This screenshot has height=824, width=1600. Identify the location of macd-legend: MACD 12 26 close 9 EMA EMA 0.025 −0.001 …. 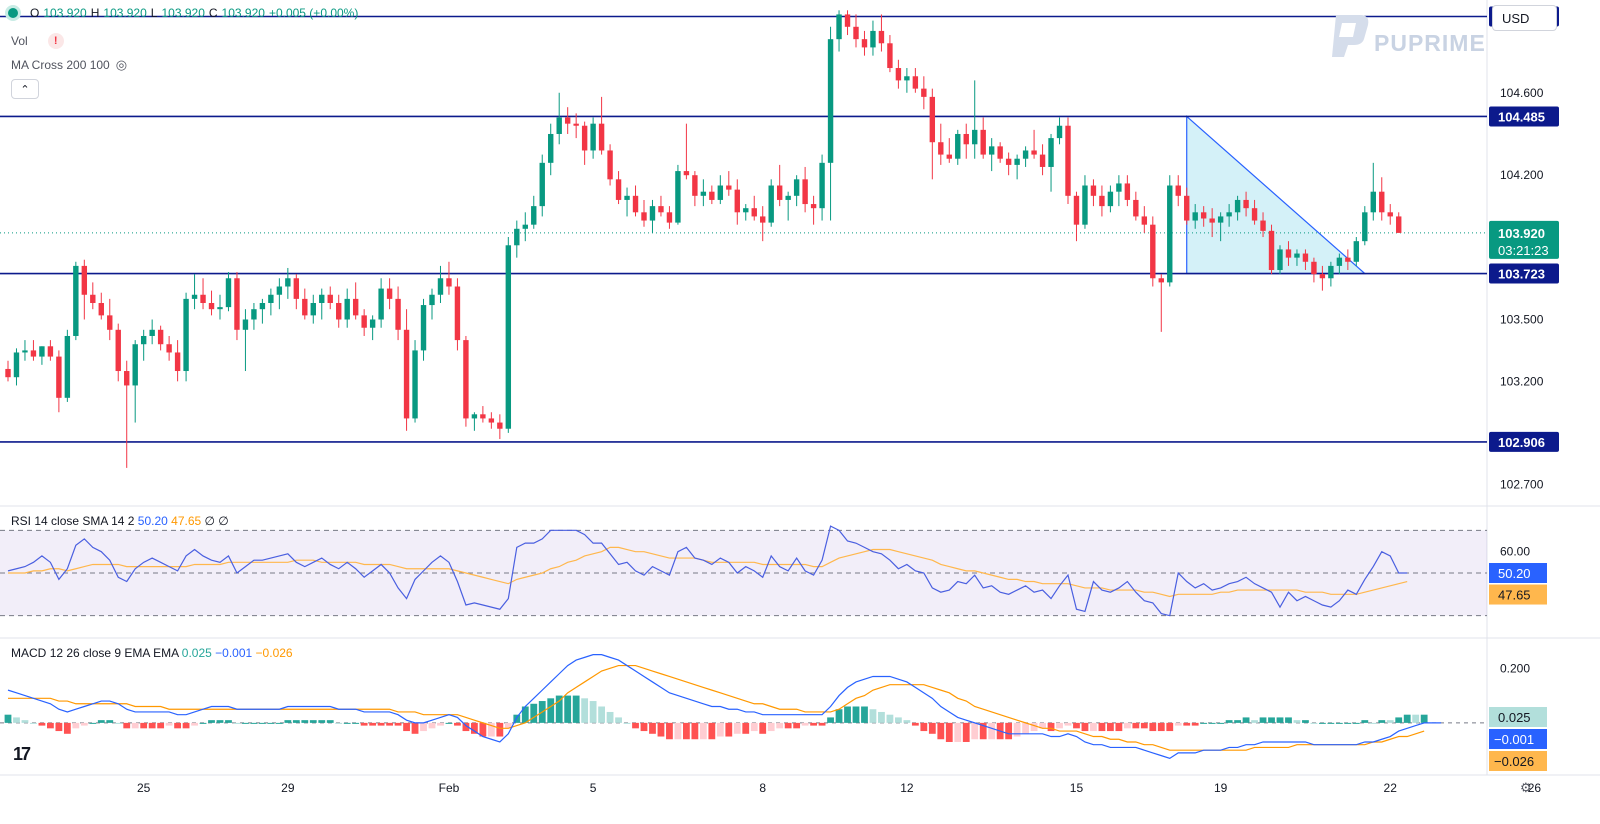
(152, 653).